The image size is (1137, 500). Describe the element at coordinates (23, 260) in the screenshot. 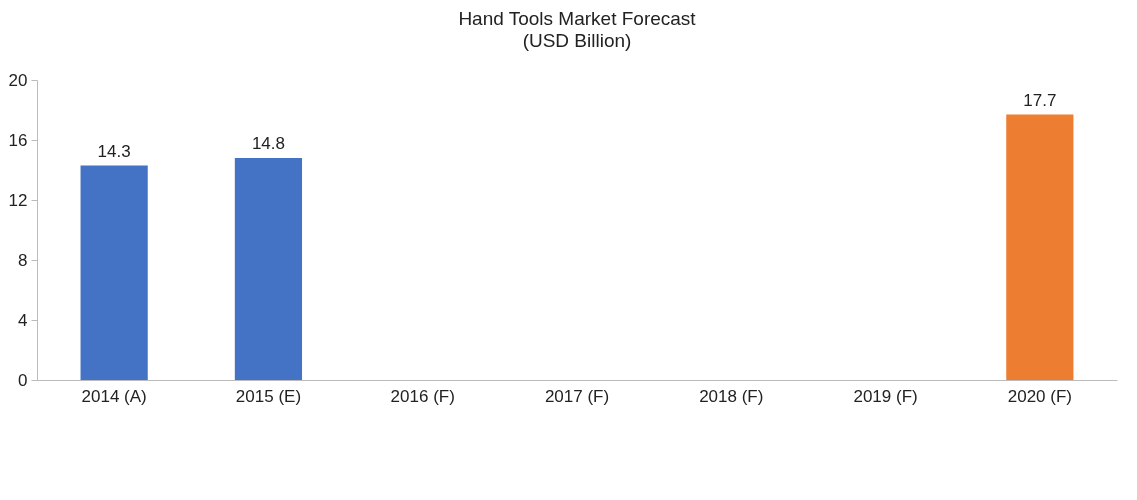

I see `y-tick-label: 8` at that location.